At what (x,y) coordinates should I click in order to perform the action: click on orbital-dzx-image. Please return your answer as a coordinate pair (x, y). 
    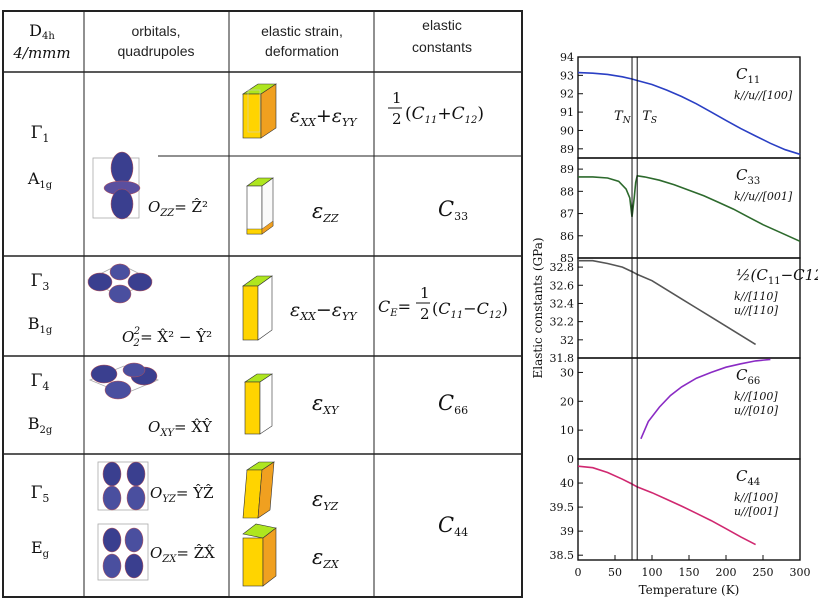
    Looking at the image, I should click on (123, 552).